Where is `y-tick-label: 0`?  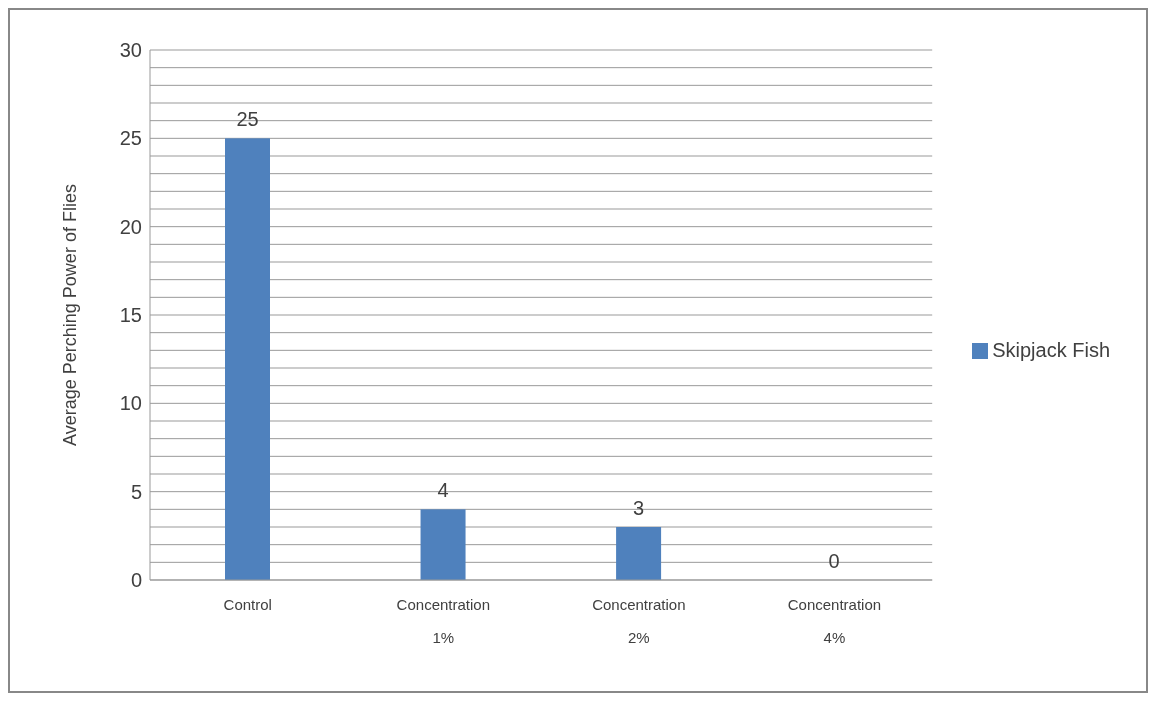 y-tick-label: 0 is located at coordinates (136, 580).